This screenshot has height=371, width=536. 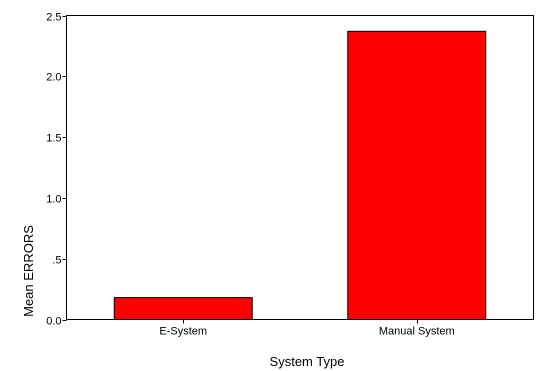 I want to click on y-tick-label: 0.0, so click(x=53, y=322).